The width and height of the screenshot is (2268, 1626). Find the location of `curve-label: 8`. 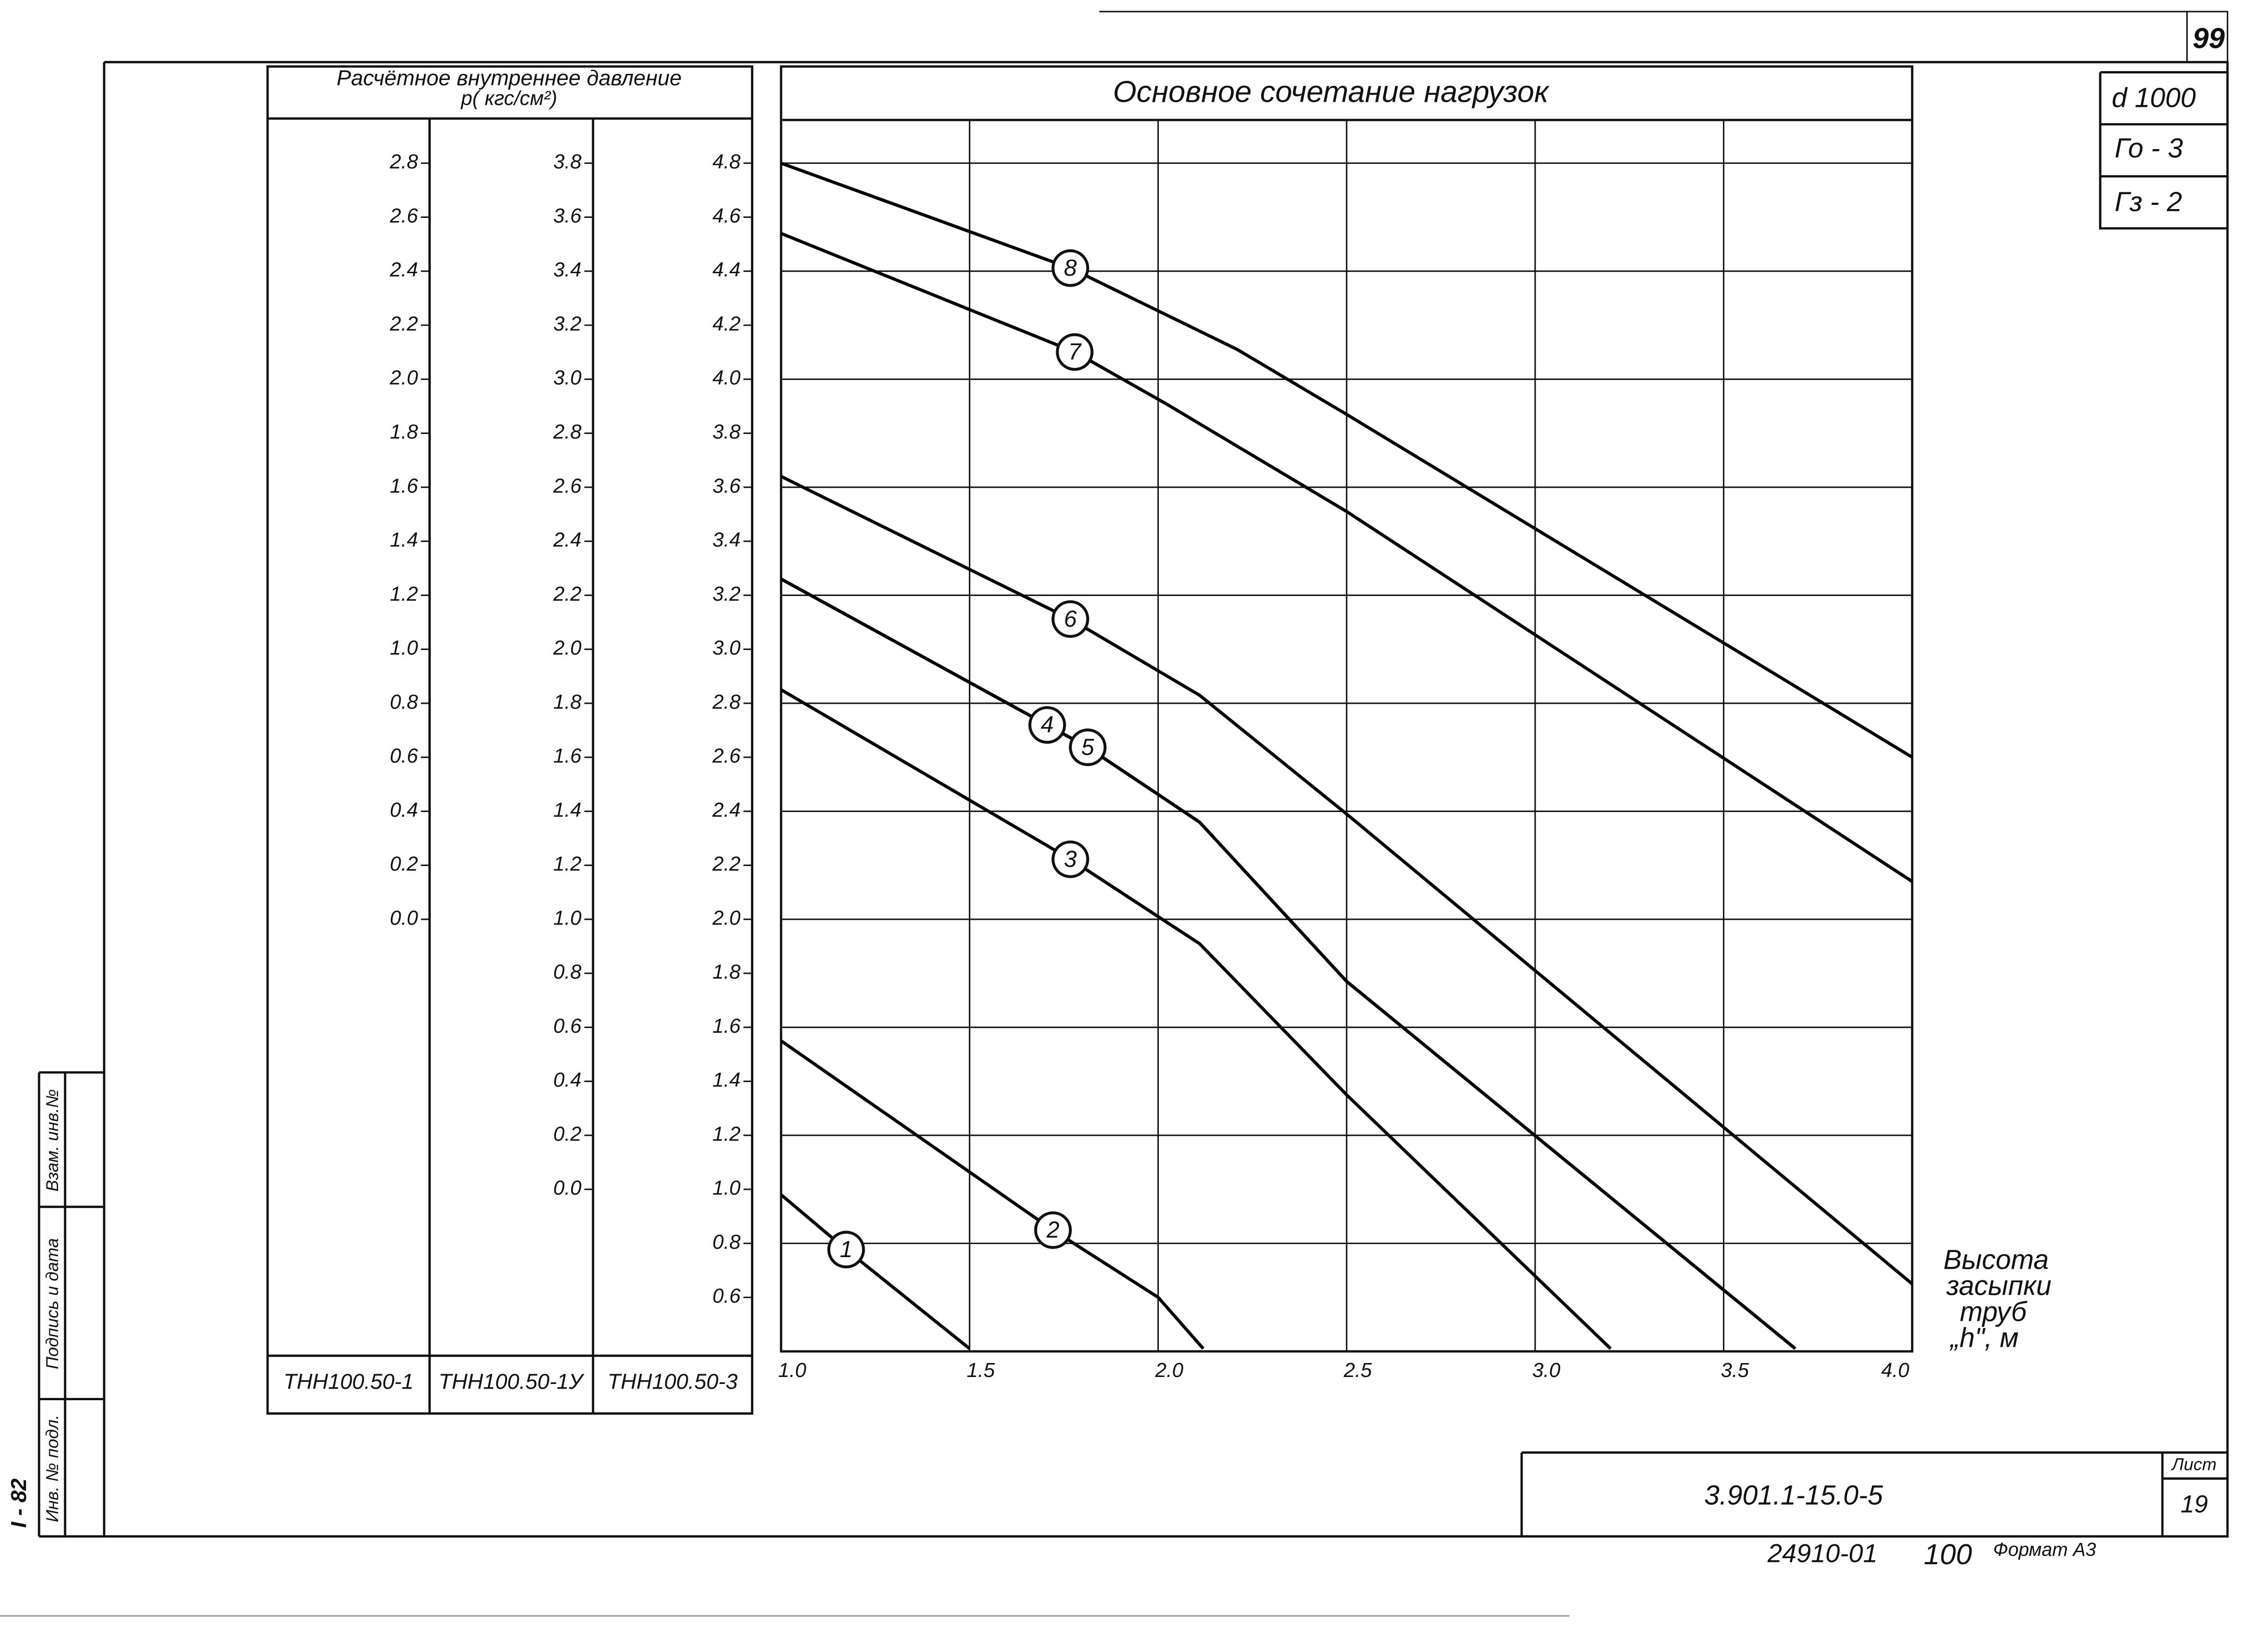

curve-label: 8 is located at coordinates (1070, 268).